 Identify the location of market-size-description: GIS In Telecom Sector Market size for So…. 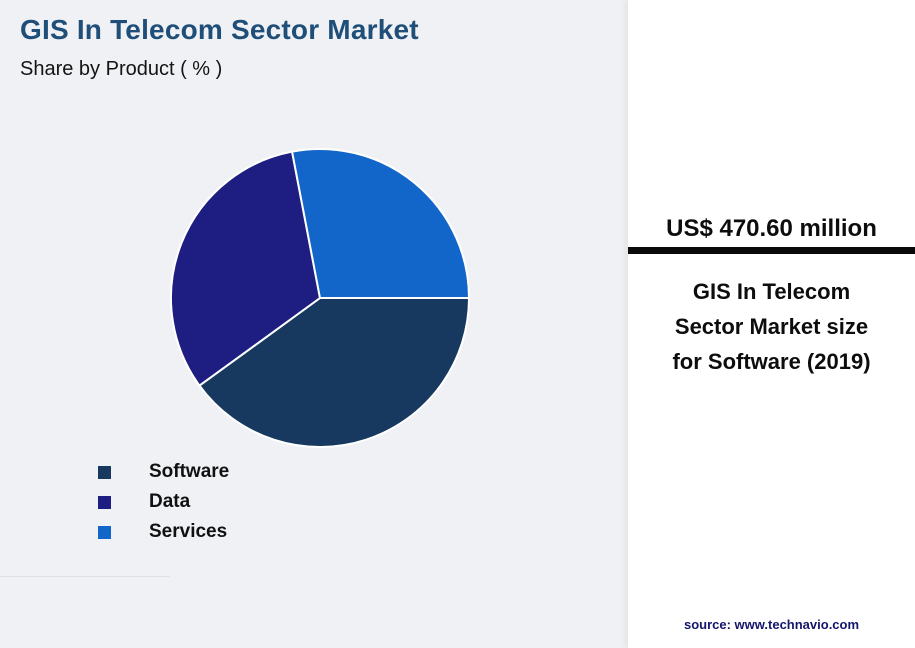
(771, 326).